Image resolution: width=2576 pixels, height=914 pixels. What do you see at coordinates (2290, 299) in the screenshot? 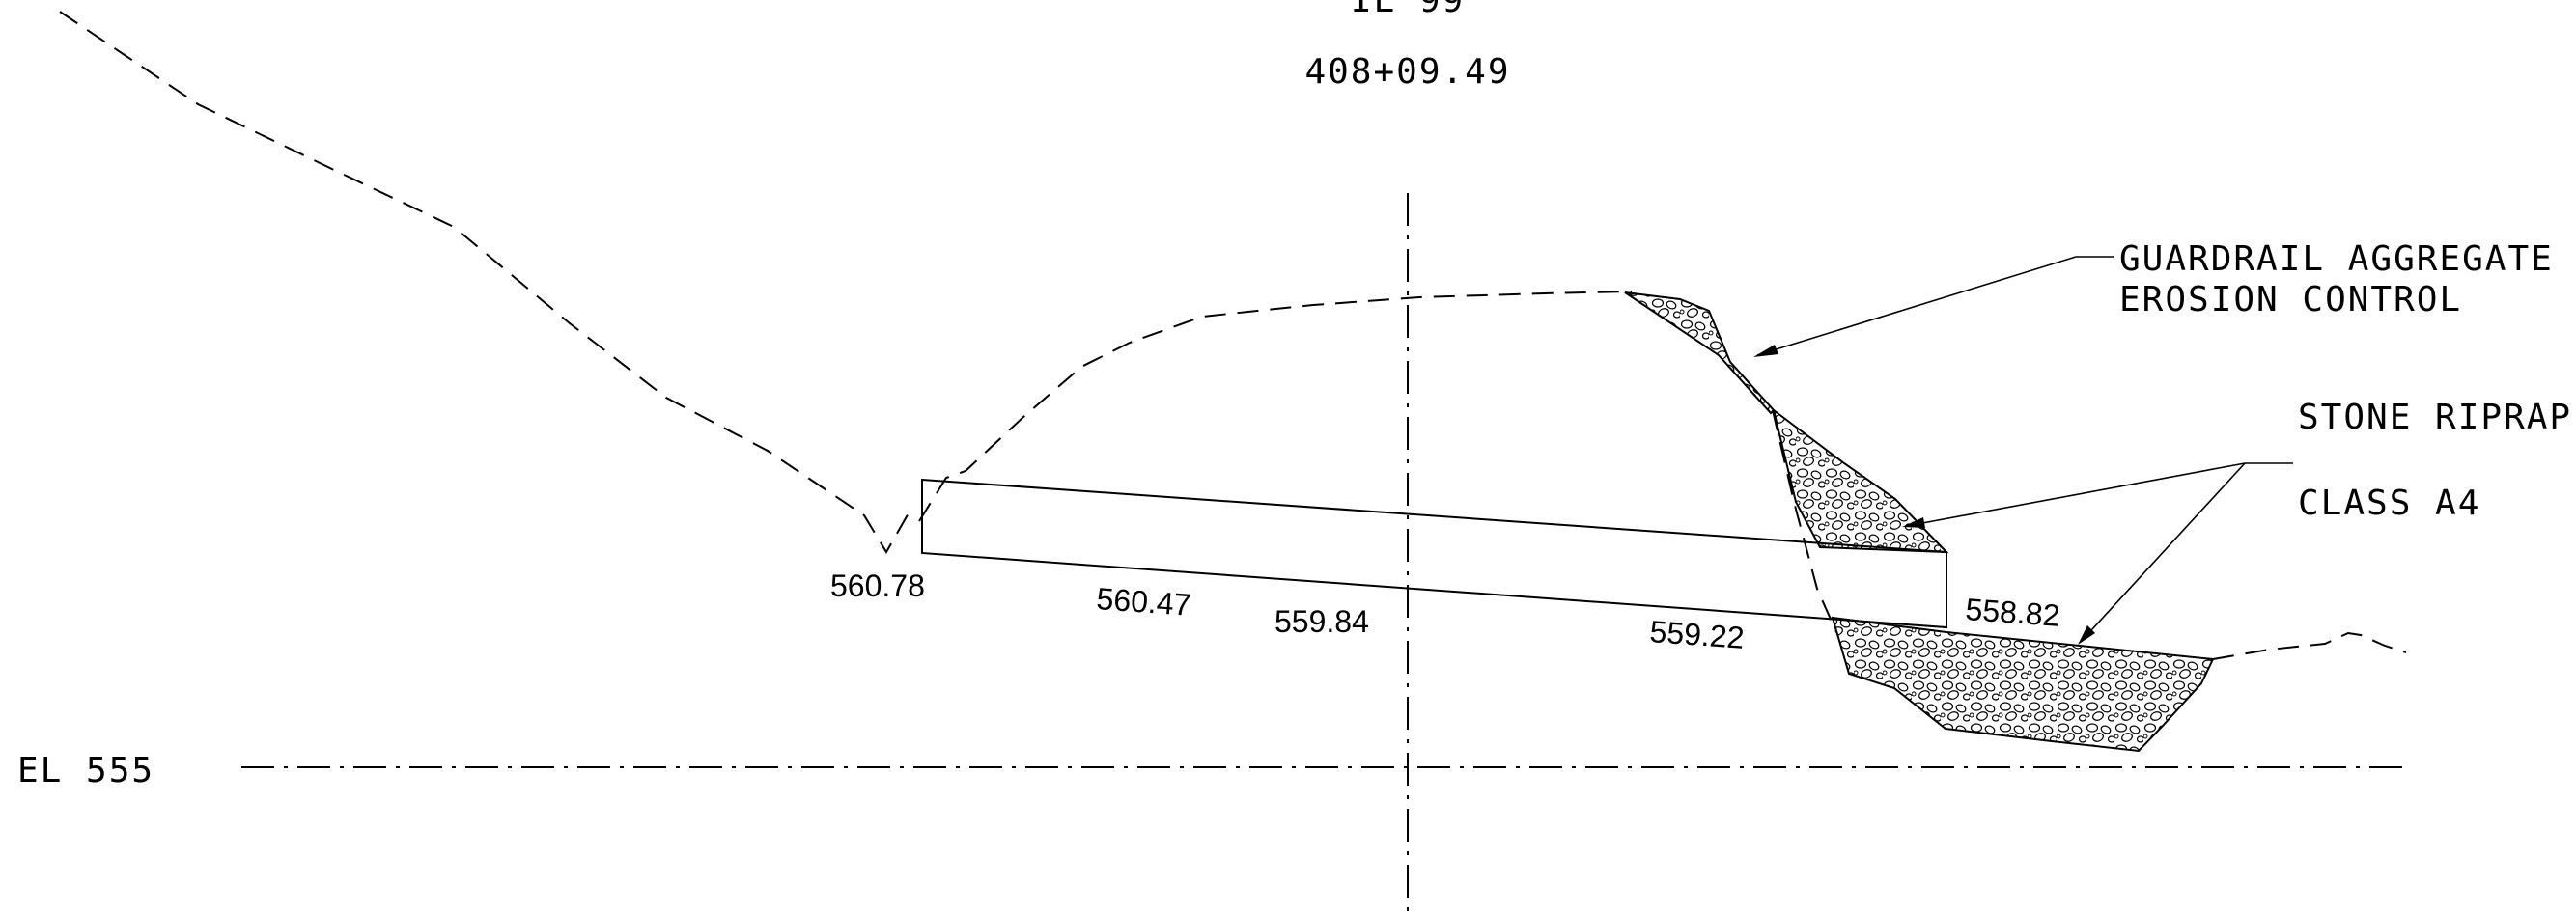
I see `guardrail-callout-line2: EROSION CONTROL` at bounding box center [2290, 299].